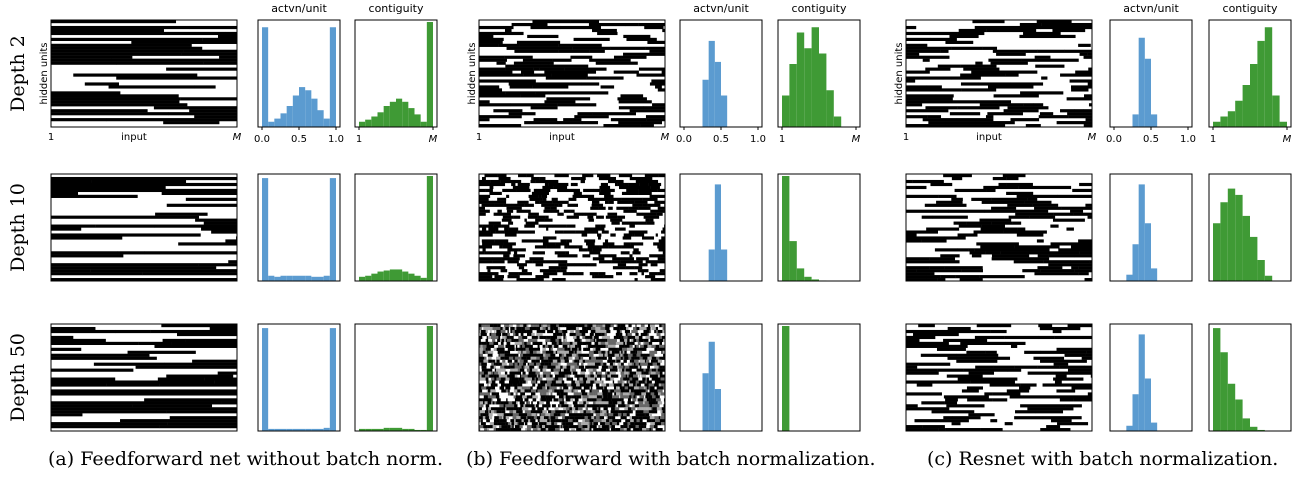 The height and width of the screenshot is (486, 1302). I want to click on contiguity-title: contiguity, so click(819, 8).